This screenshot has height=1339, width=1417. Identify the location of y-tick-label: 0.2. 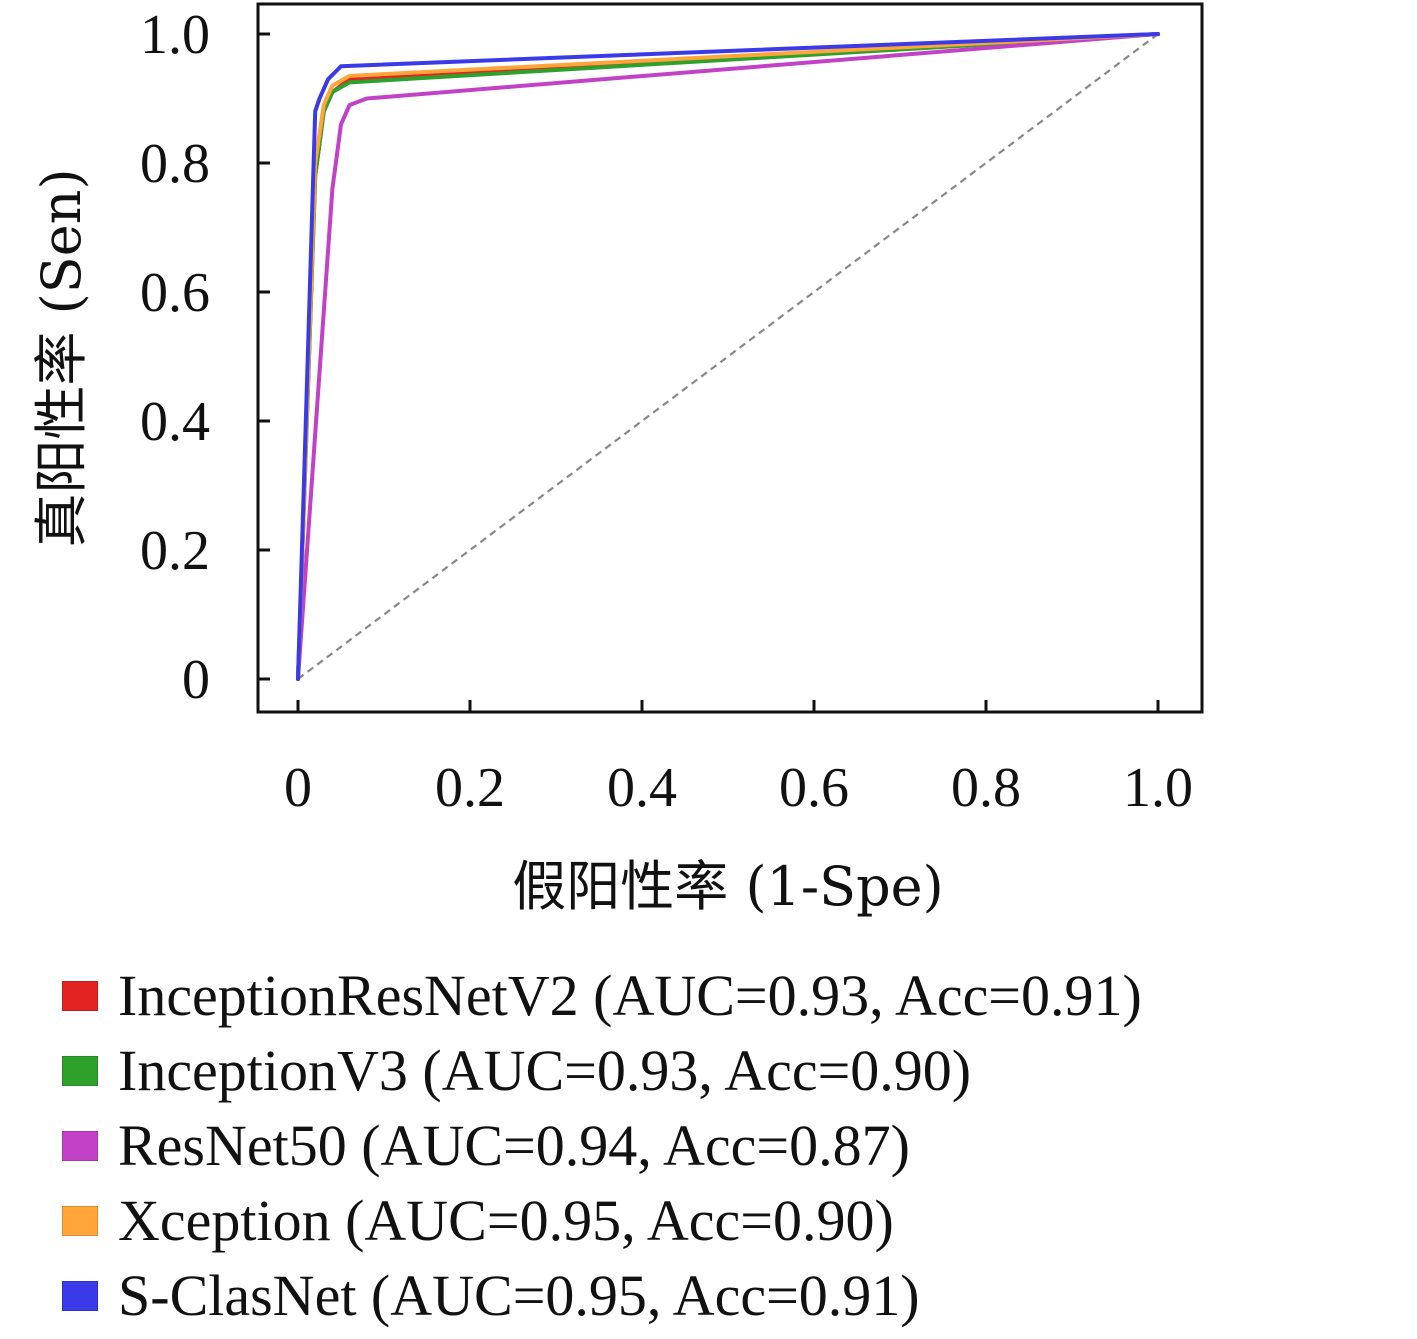
(175, 551).